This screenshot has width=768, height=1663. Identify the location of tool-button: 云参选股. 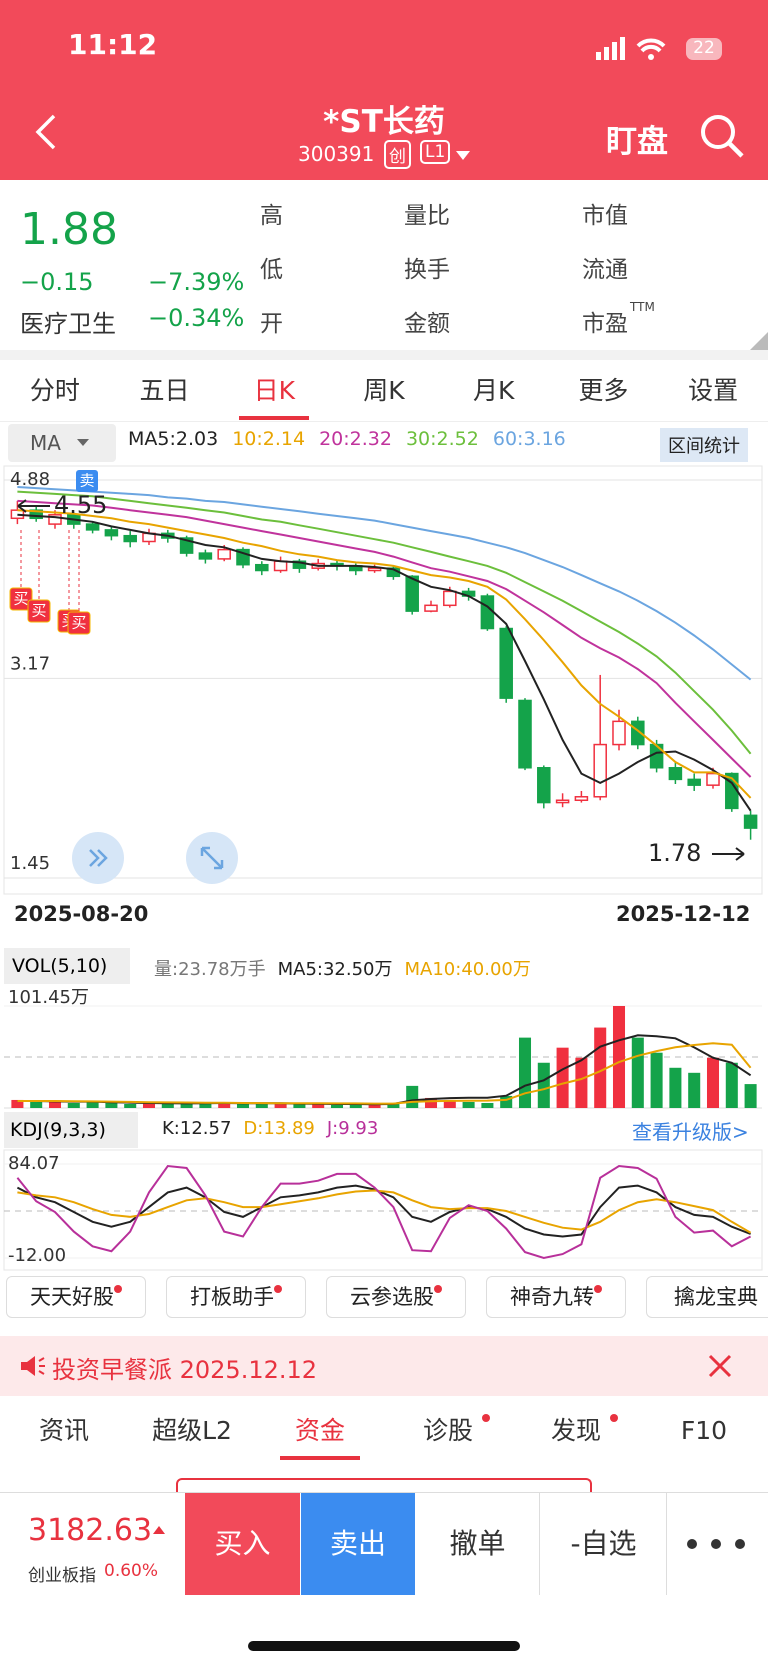
(396, 1297).